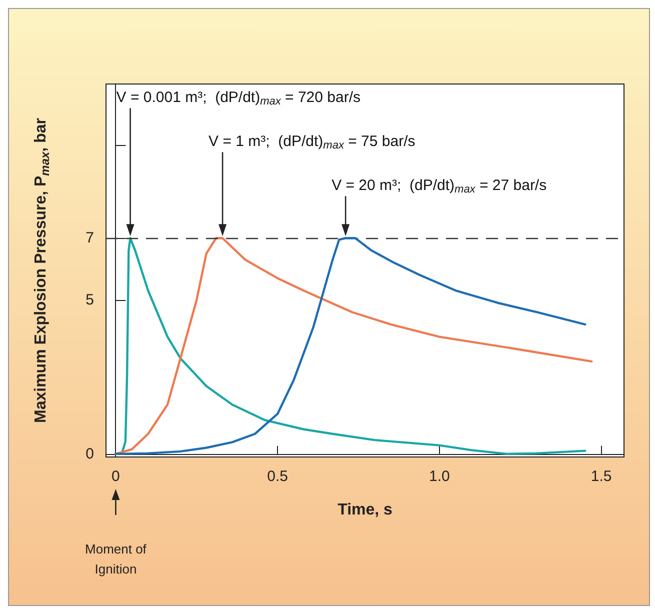  I want to click on text: Moment of Ignition, so click(116, 559).